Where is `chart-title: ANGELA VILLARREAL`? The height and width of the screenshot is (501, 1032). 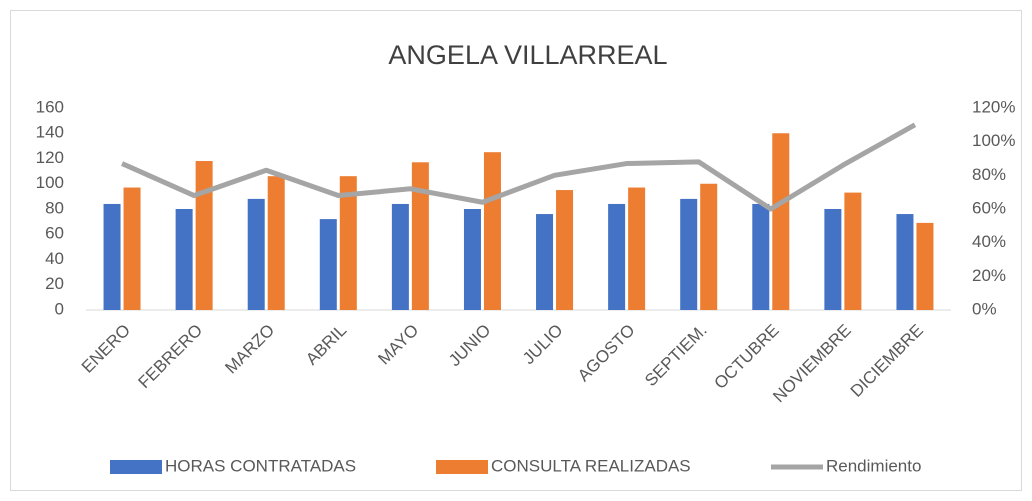 chart-title: ANGELA VILLARREAL is located at coordinates (527, 55).